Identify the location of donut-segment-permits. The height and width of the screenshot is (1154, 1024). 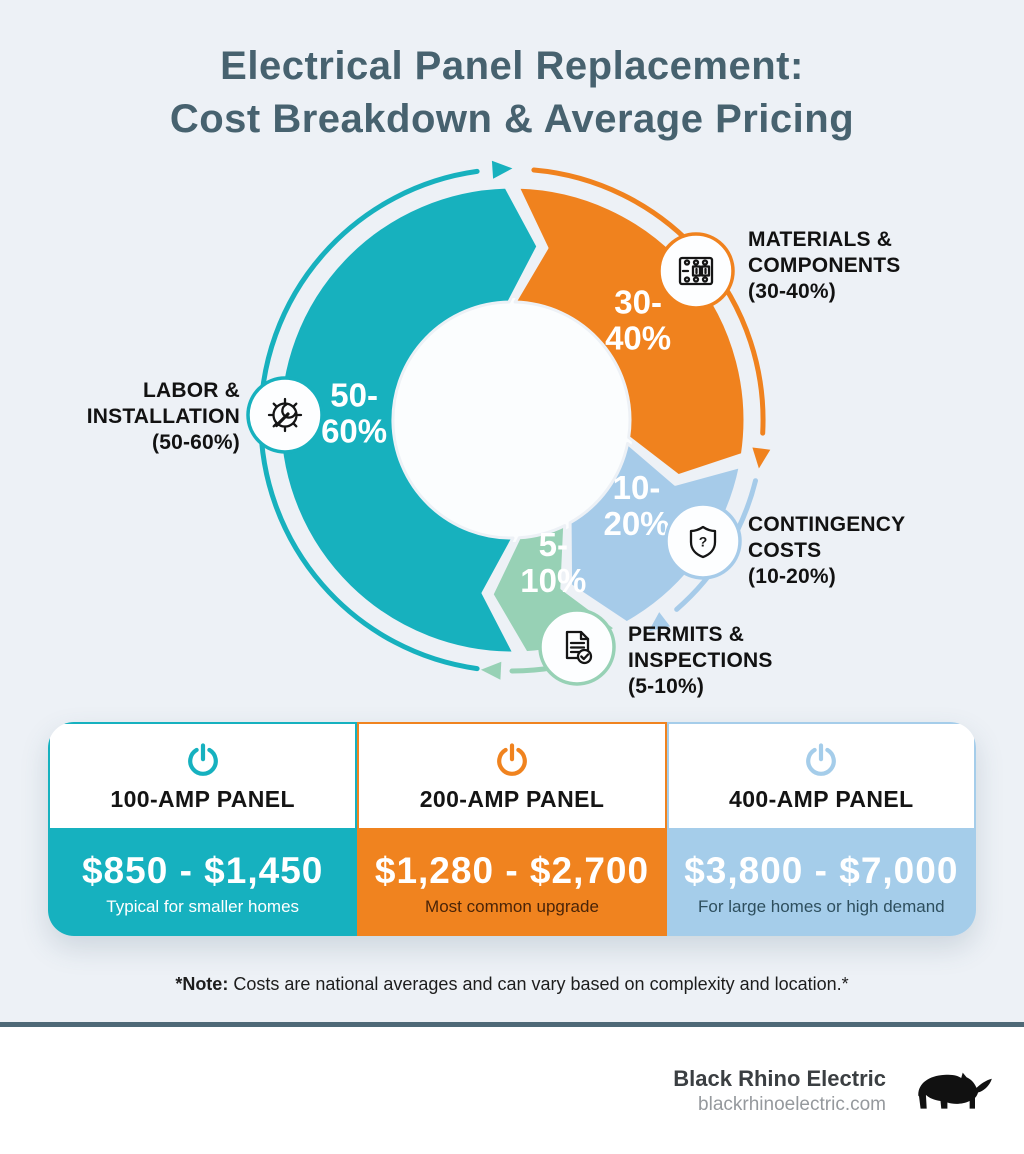
(554, 589).